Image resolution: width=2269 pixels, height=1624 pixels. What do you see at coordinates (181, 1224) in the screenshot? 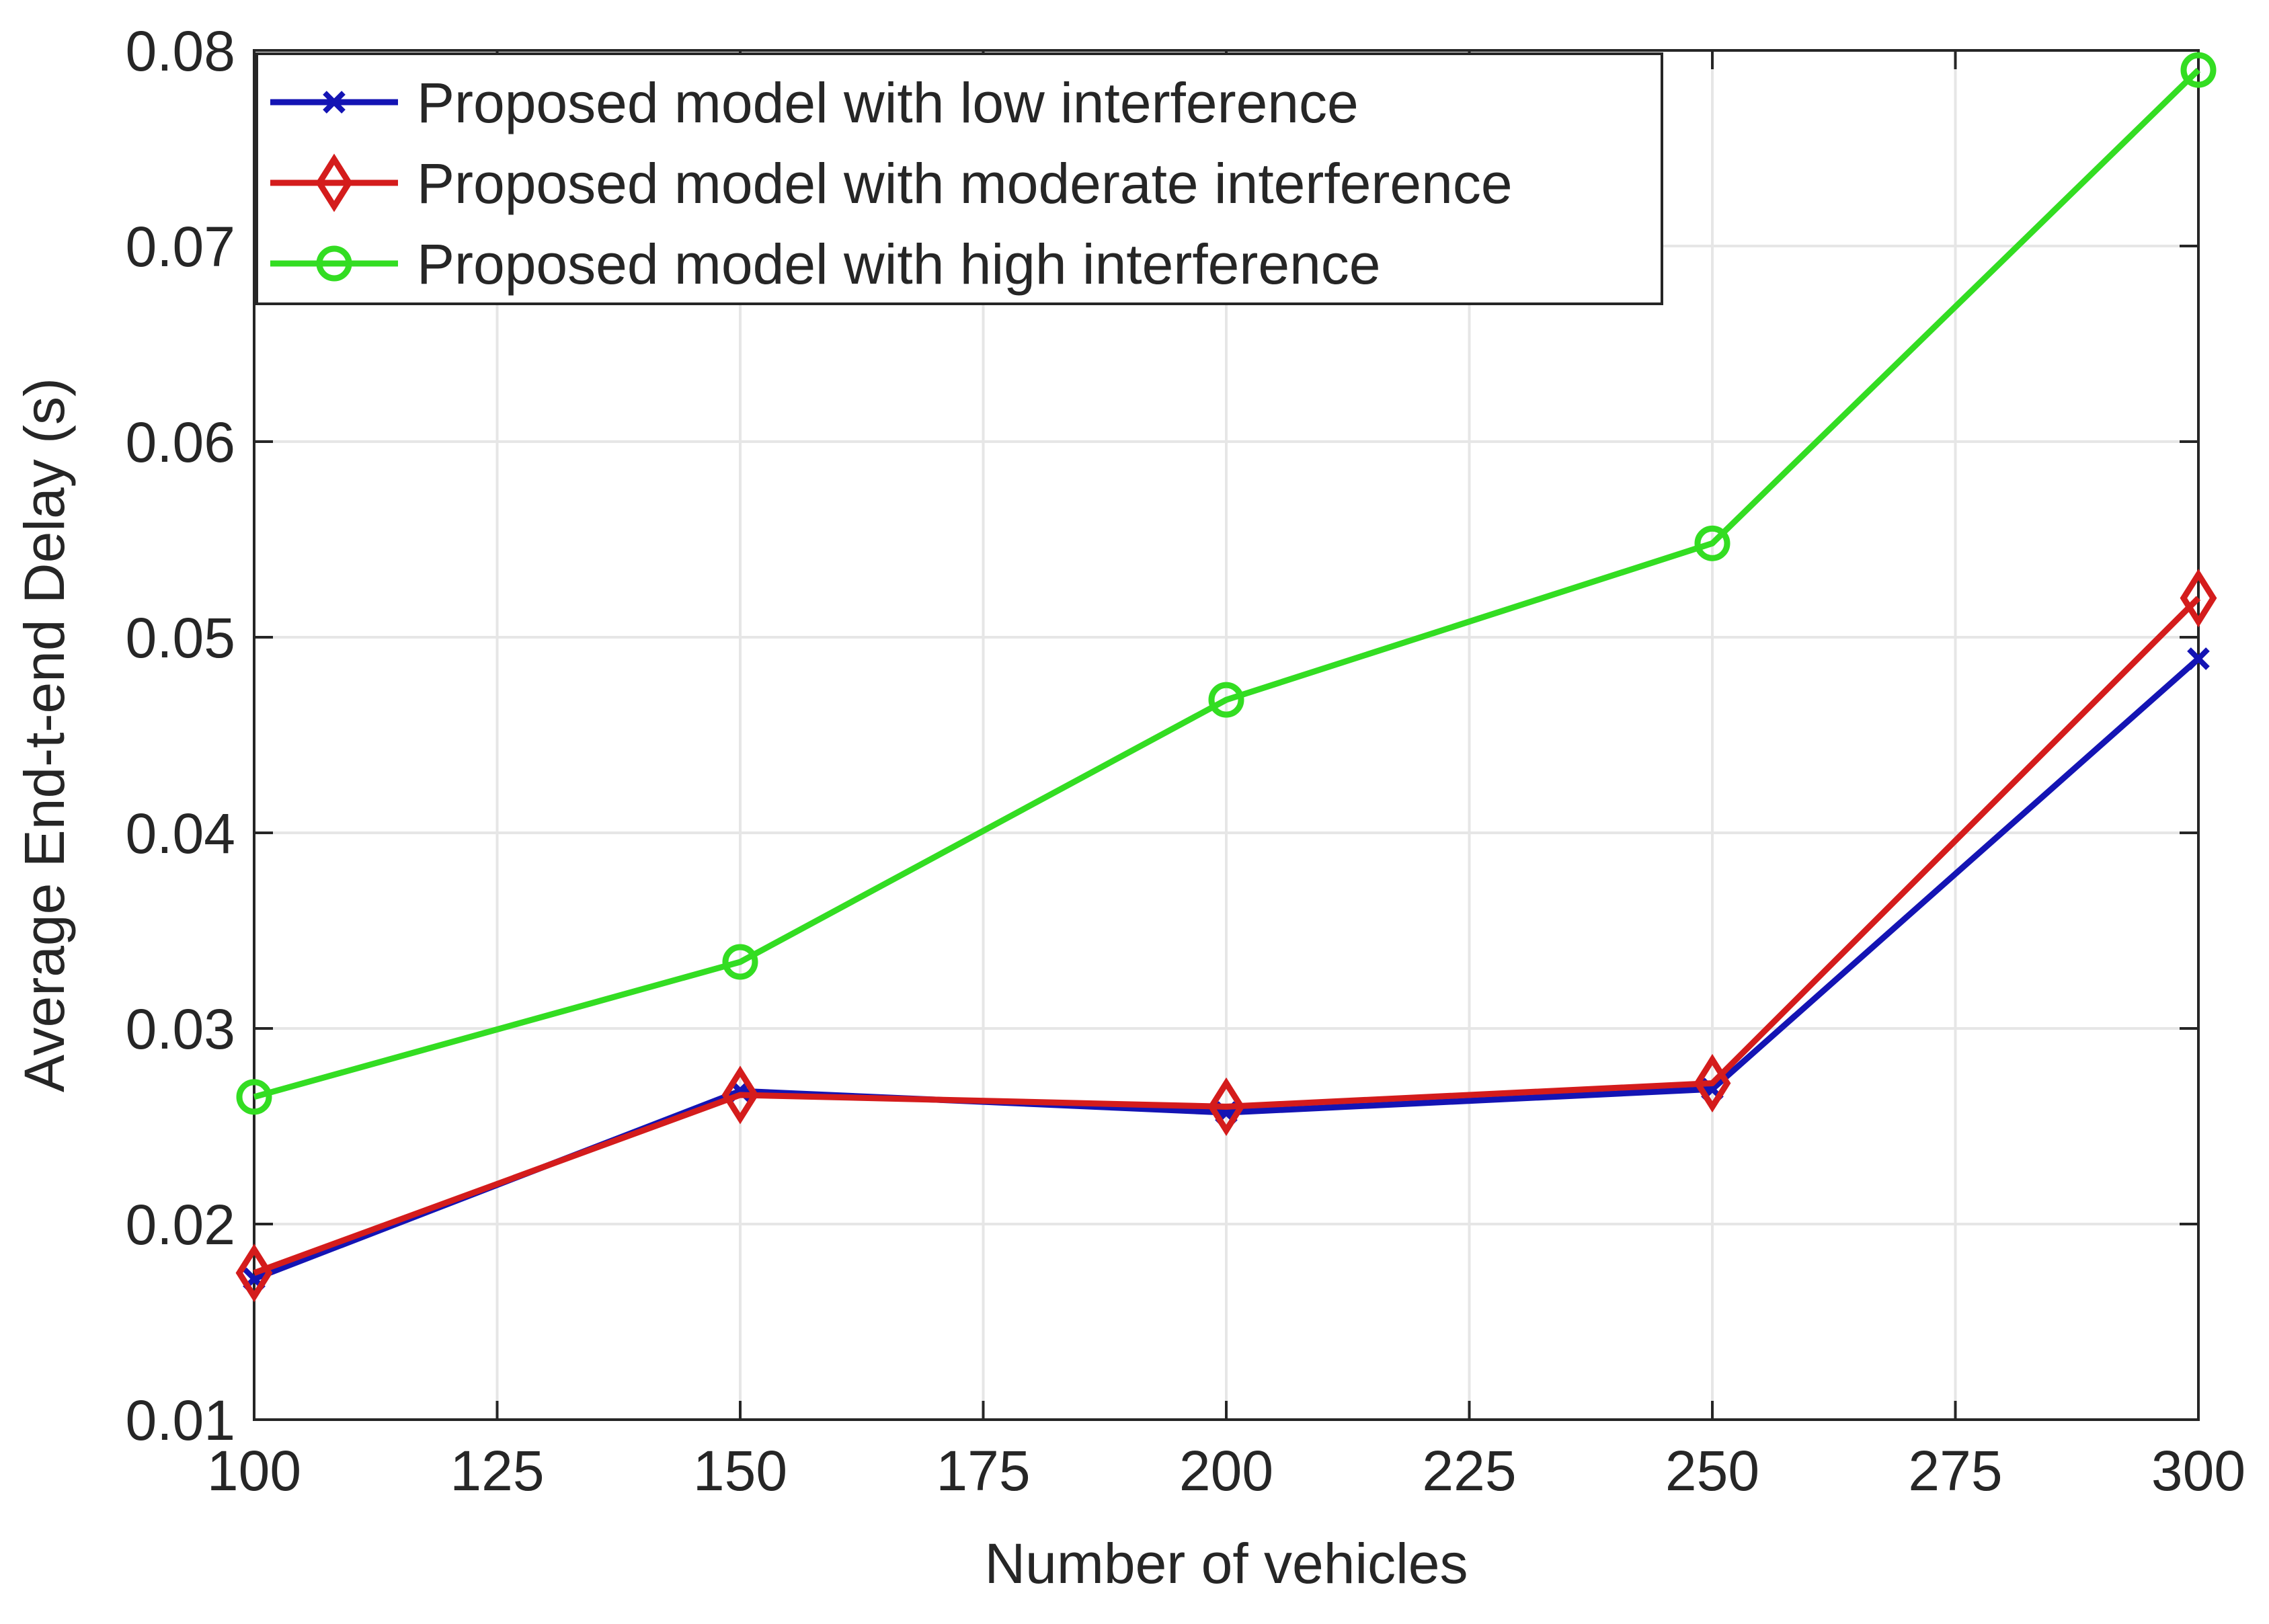
I see `y-tick-label: 0.02` at bounding box center [181, 1224].